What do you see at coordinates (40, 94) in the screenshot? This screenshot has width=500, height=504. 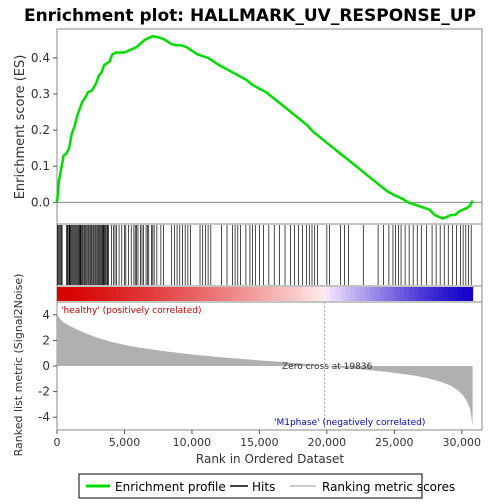 I see `es-y-tick-label: 0.3` at bounding box center [40, 94].